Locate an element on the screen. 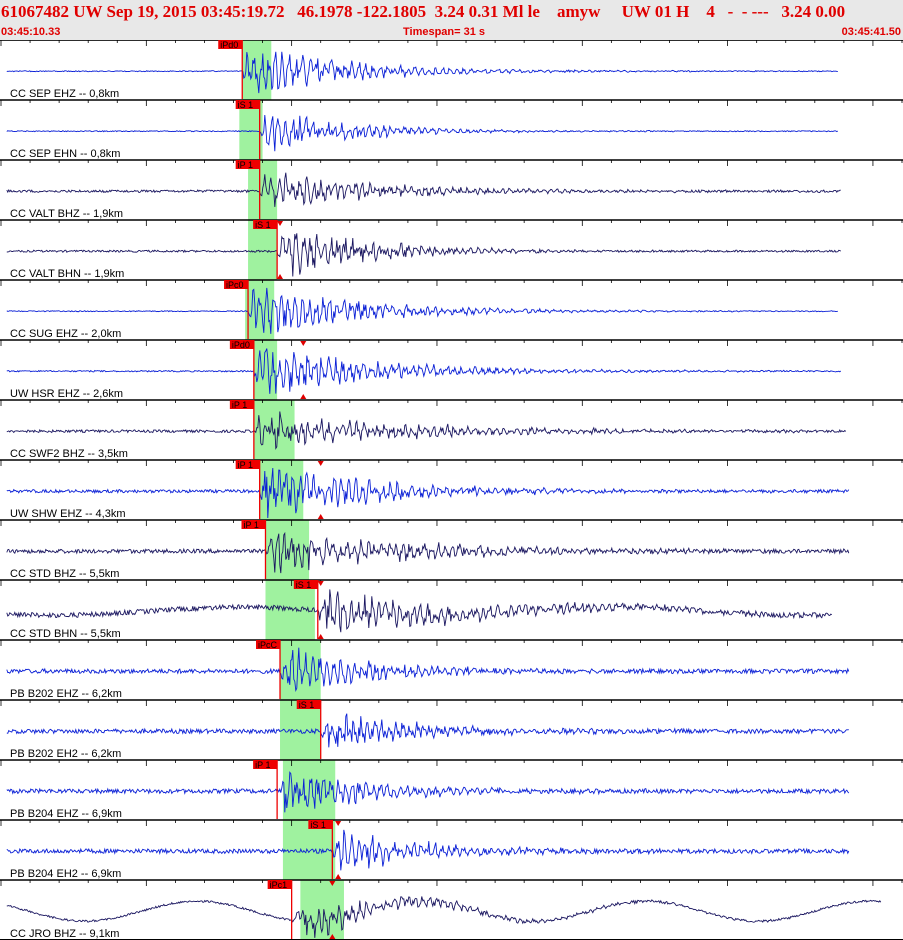  time-end-label: 03:45:41.50 is located at coordinates (871, 32).